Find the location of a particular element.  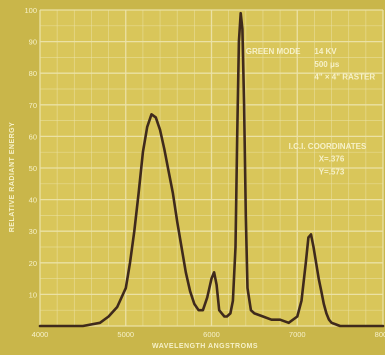

y-tick-label: 20 is located at coordinates (33, 263).